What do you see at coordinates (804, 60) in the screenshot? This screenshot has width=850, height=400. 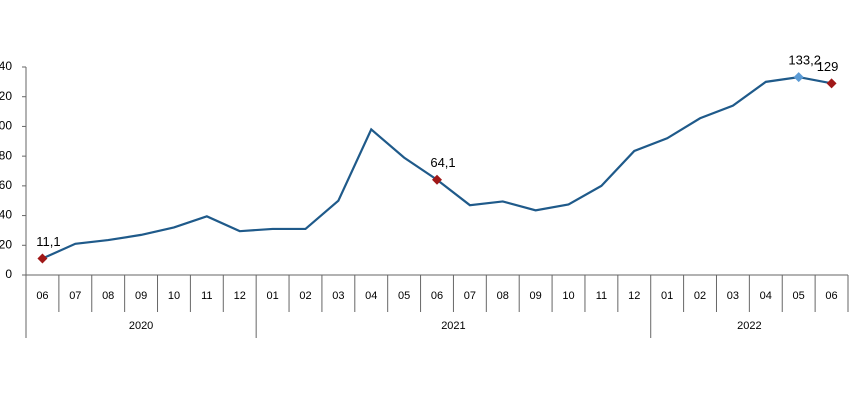 I see `value-label: 133,2` at bounding box center [804, 60].